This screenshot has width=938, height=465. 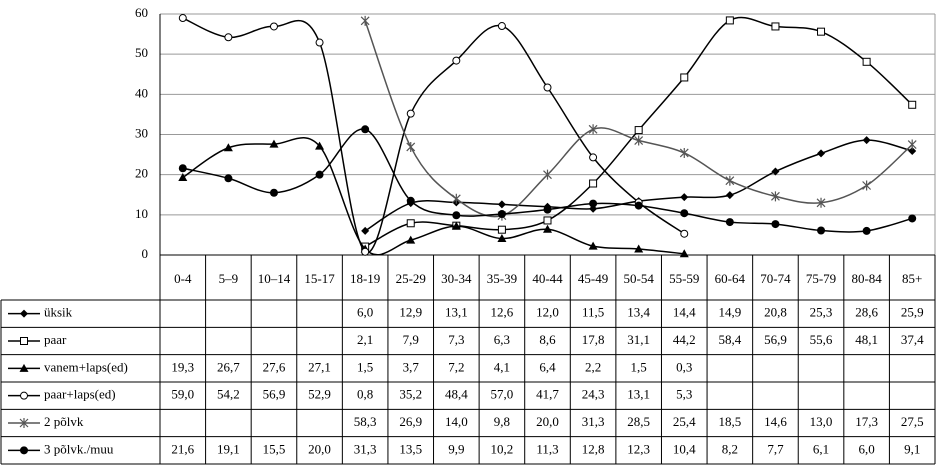 What do you see at coordinates (638, 421) in the screenshot?
I see `table-value: 28,5` at bounding box center [638, 421].